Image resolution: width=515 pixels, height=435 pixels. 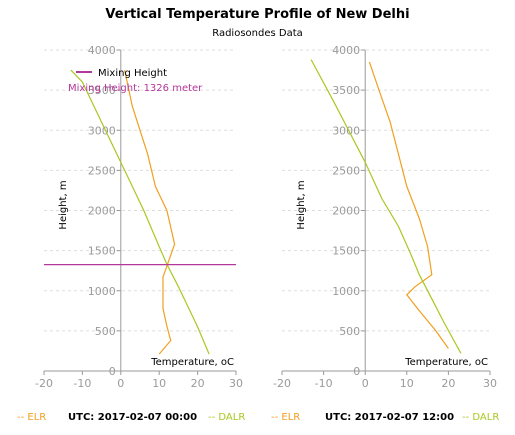 I want to click on y-tick-label-left: 2000, so click(x=102, y=211).